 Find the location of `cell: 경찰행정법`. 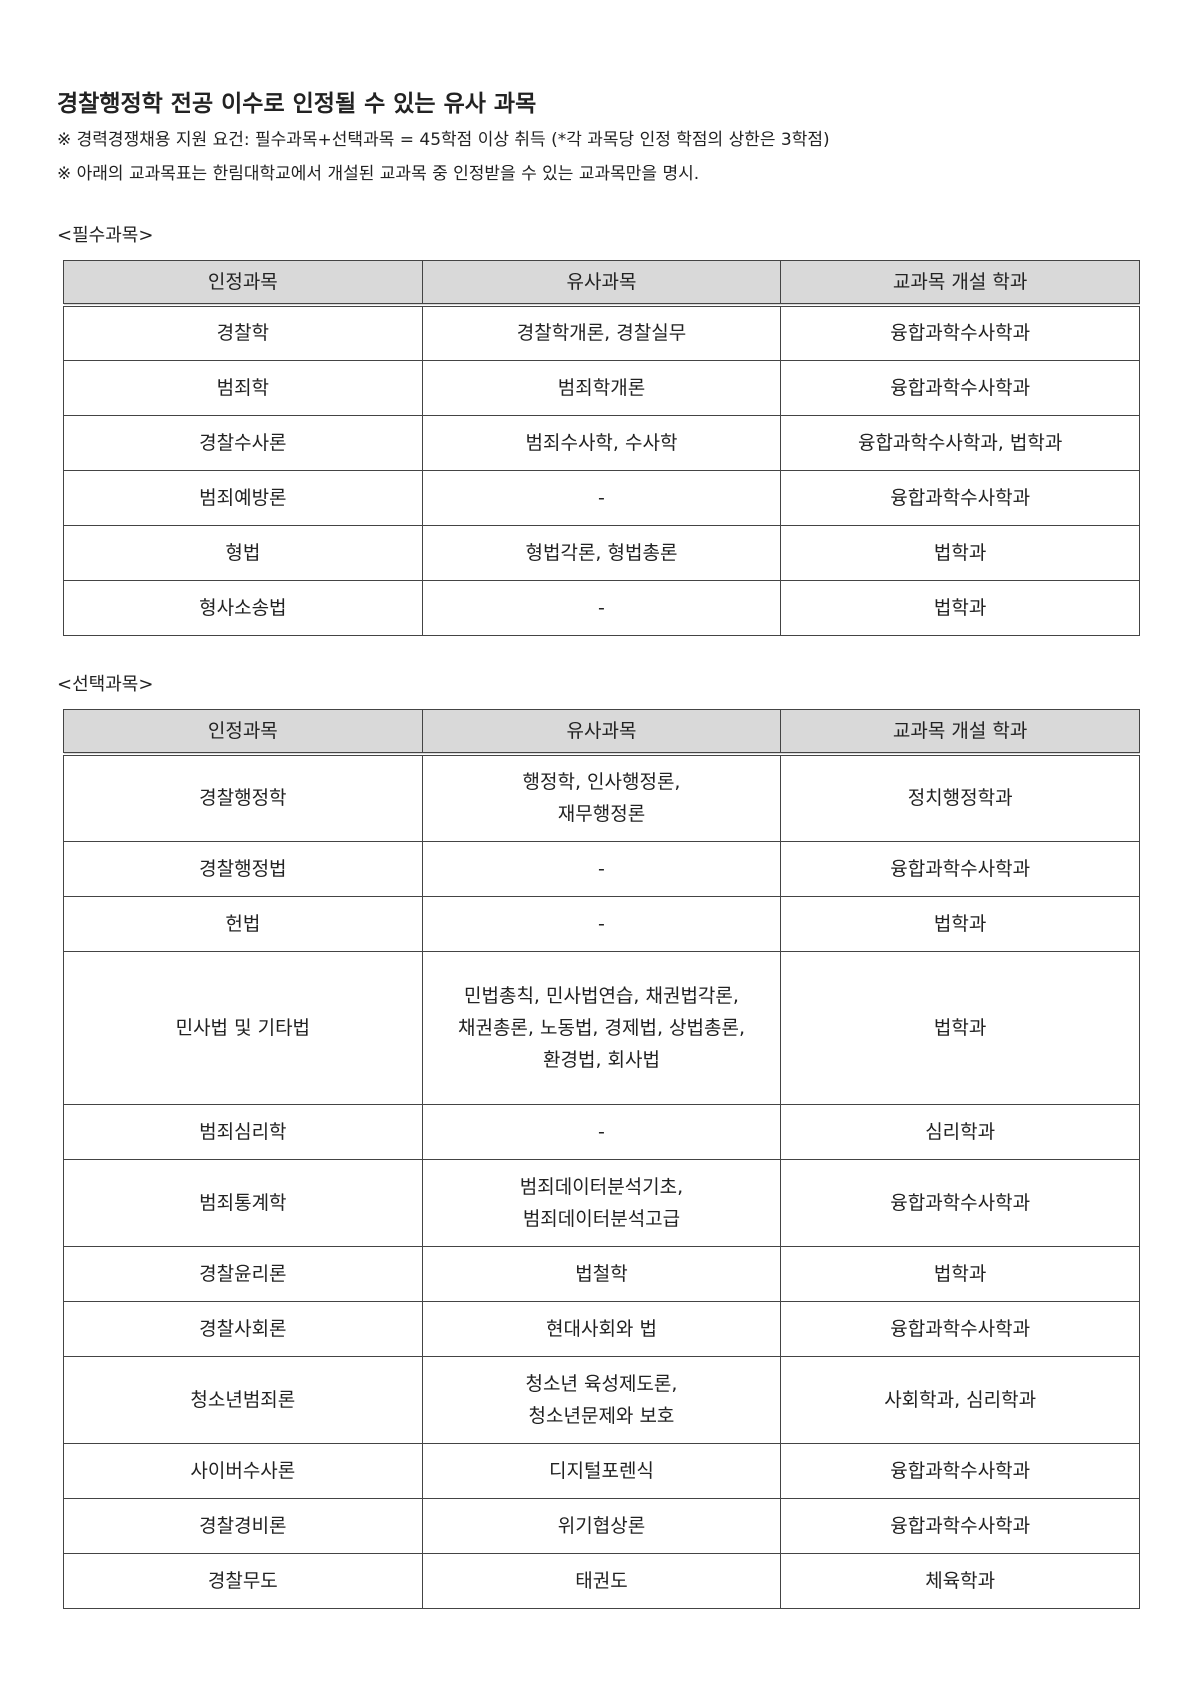

cell: 경찰행정법 is located at coordinates (243, 868).